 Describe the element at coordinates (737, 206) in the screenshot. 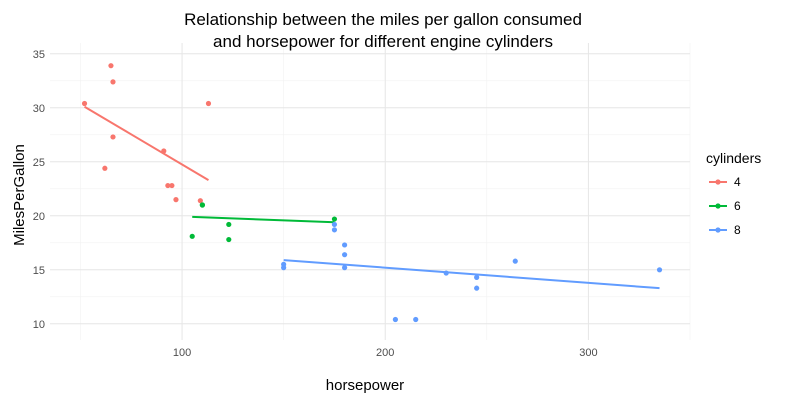

I see `legend-label: 6` at that location.